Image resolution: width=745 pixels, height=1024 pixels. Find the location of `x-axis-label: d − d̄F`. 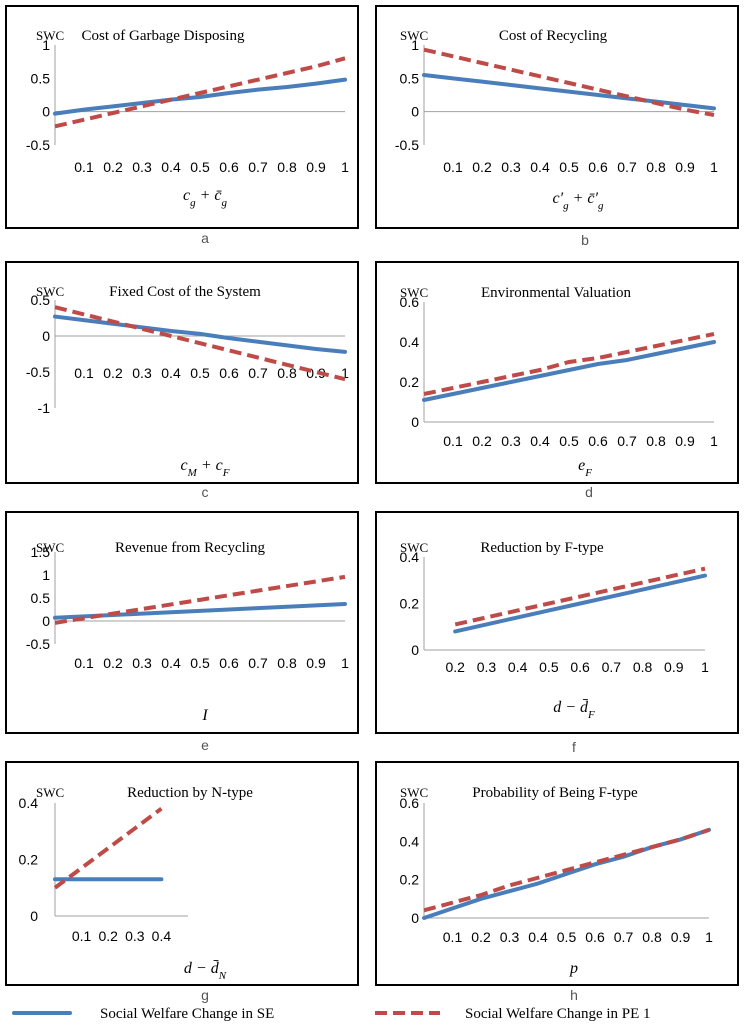

x-axis-label: d − d̄F is located at coordinates (574, 710).